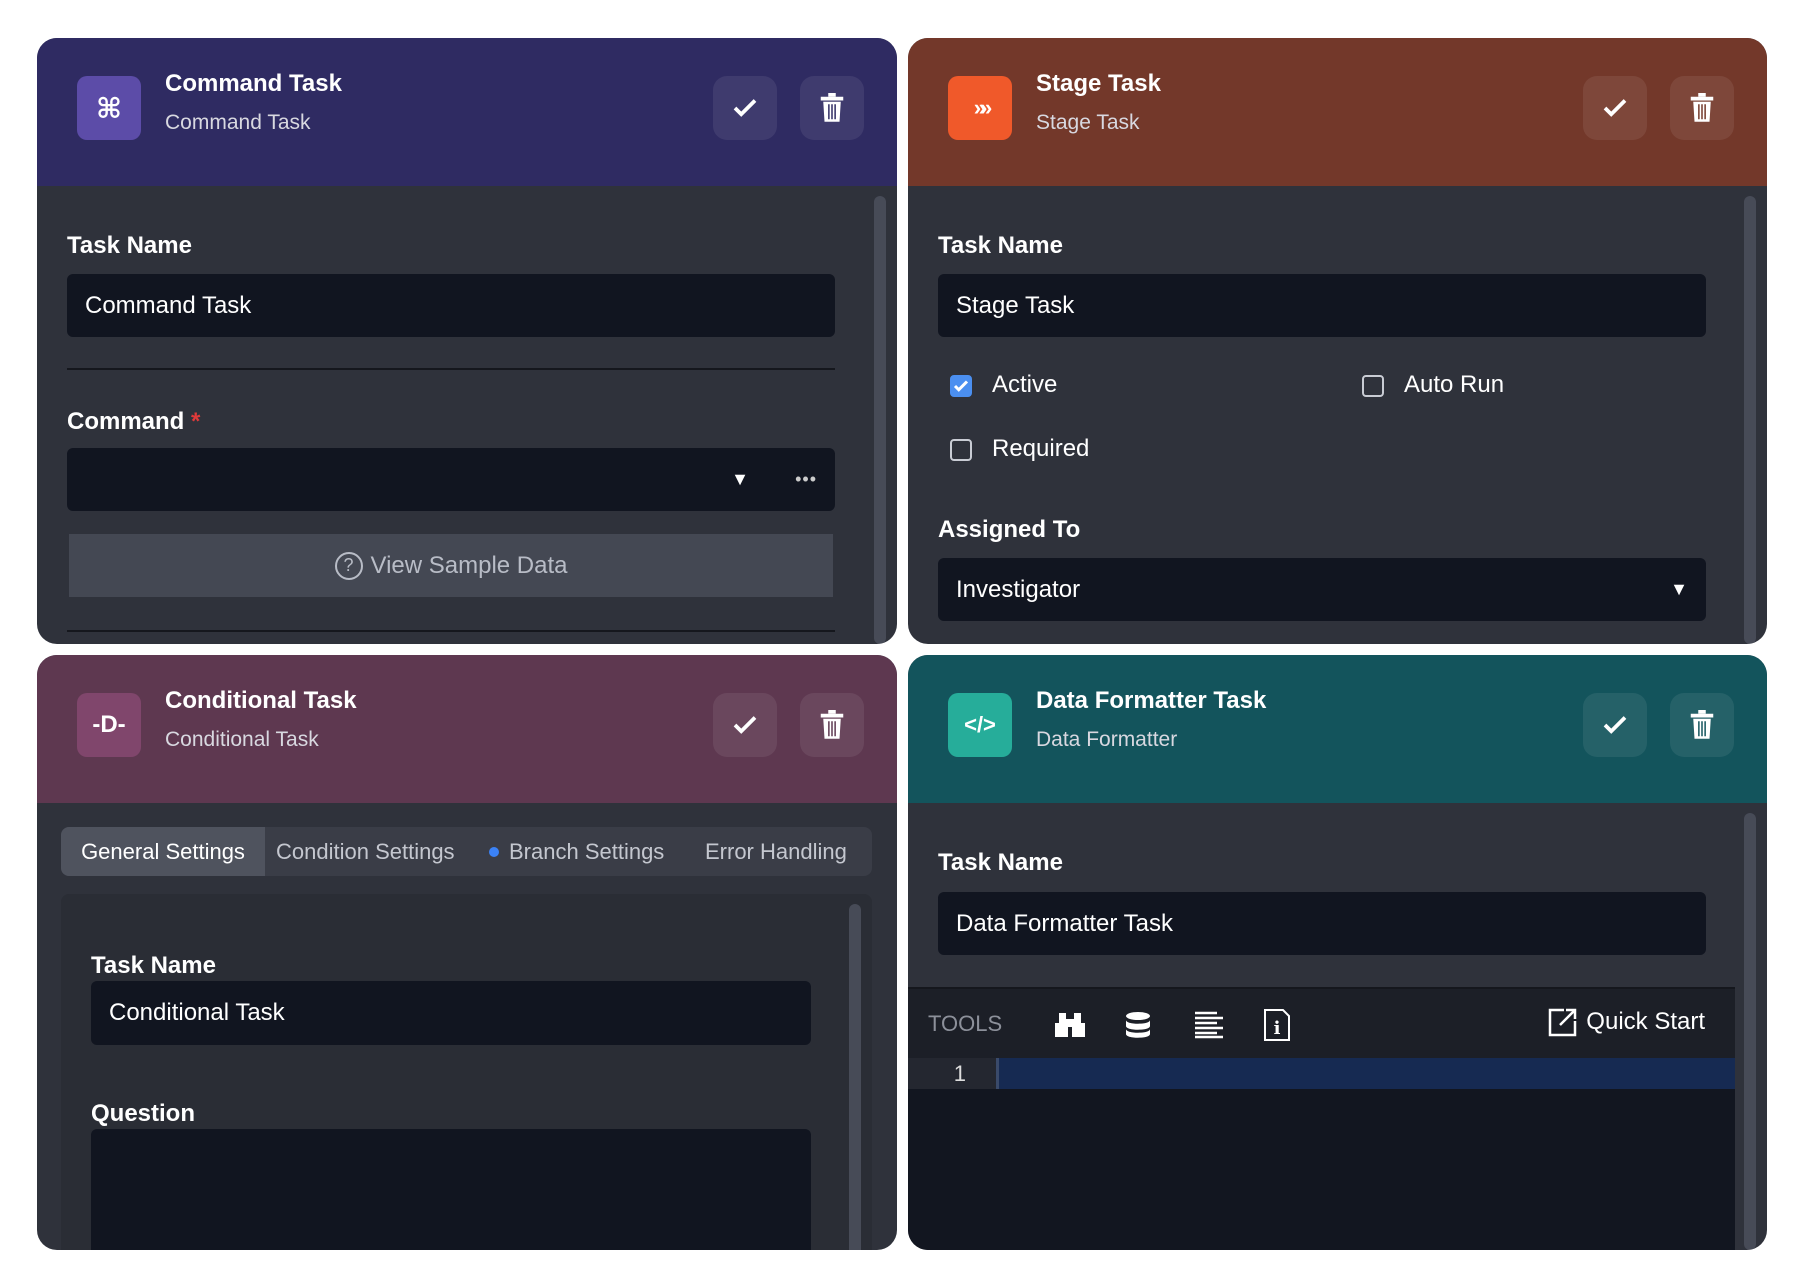 This screenshot has width=1804, height=1288. I want to click on branch-icon: -D-, so click(109, 725).